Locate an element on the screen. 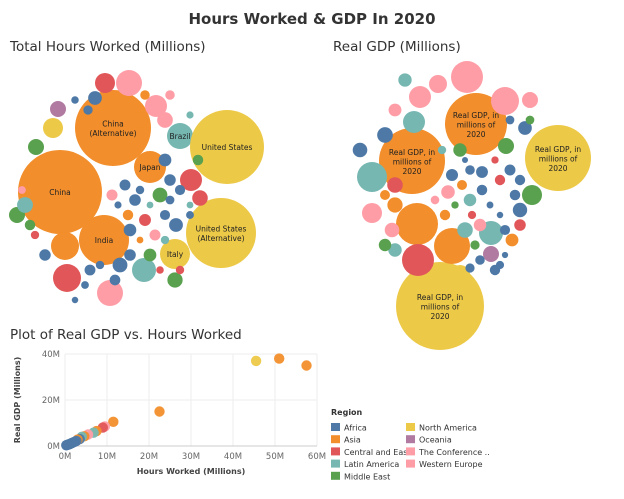 The width and height of the screenshot is (624, 499). legend-item: Latin America is located at coordinates (371, 464).